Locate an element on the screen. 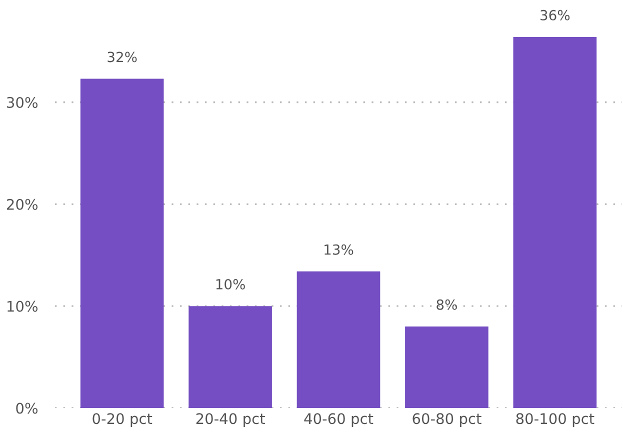 This screenshot has width=624, height=439. x-tick-label: 20-40 pct is located at coordinates (230, 420).